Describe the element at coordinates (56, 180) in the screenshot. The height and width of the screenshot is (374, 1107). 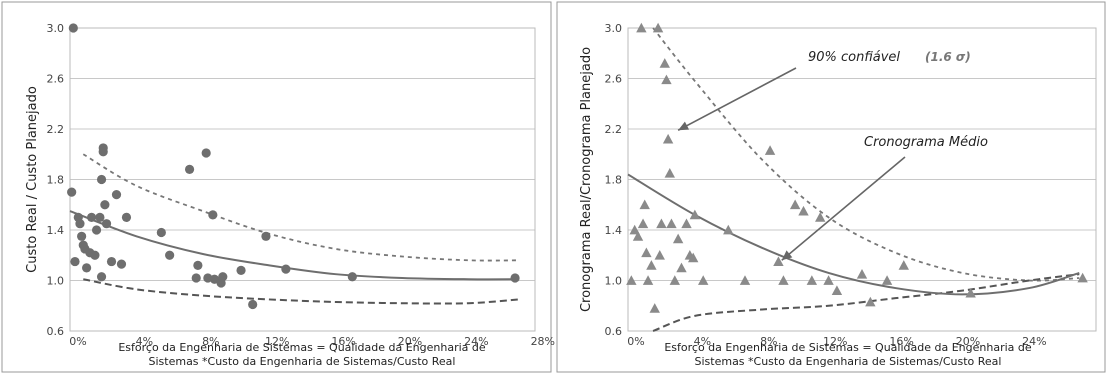
I see `y-tick-label: 1.8` at that location.